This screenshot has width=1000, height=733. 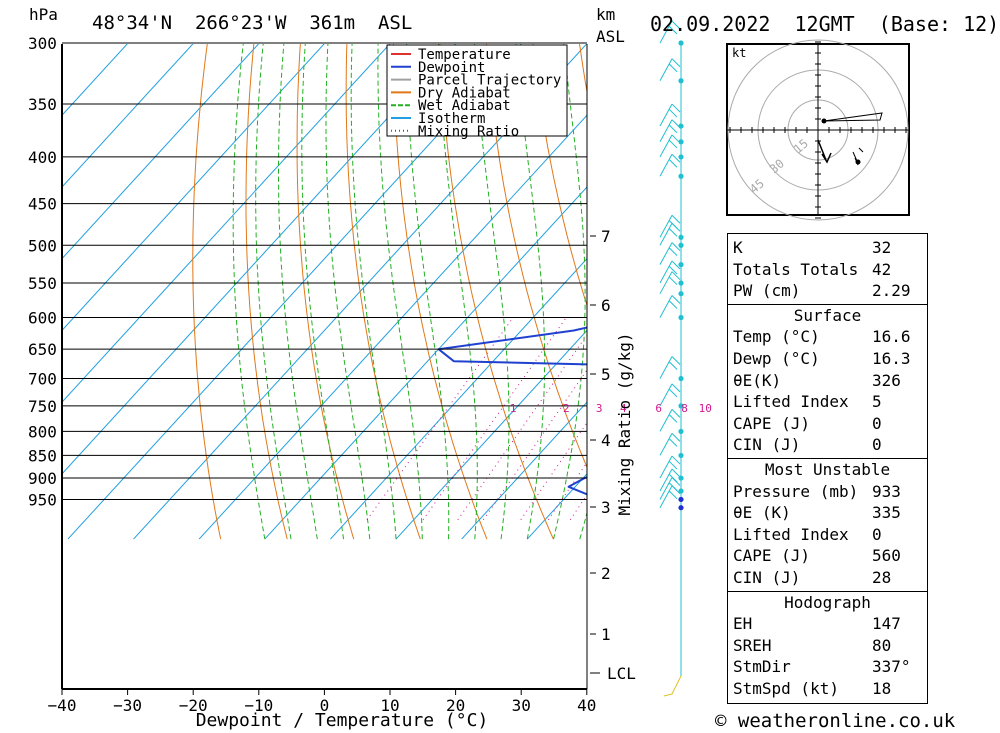 I want to click on surface-row-value: 16.3, so click(x=891, y=358).